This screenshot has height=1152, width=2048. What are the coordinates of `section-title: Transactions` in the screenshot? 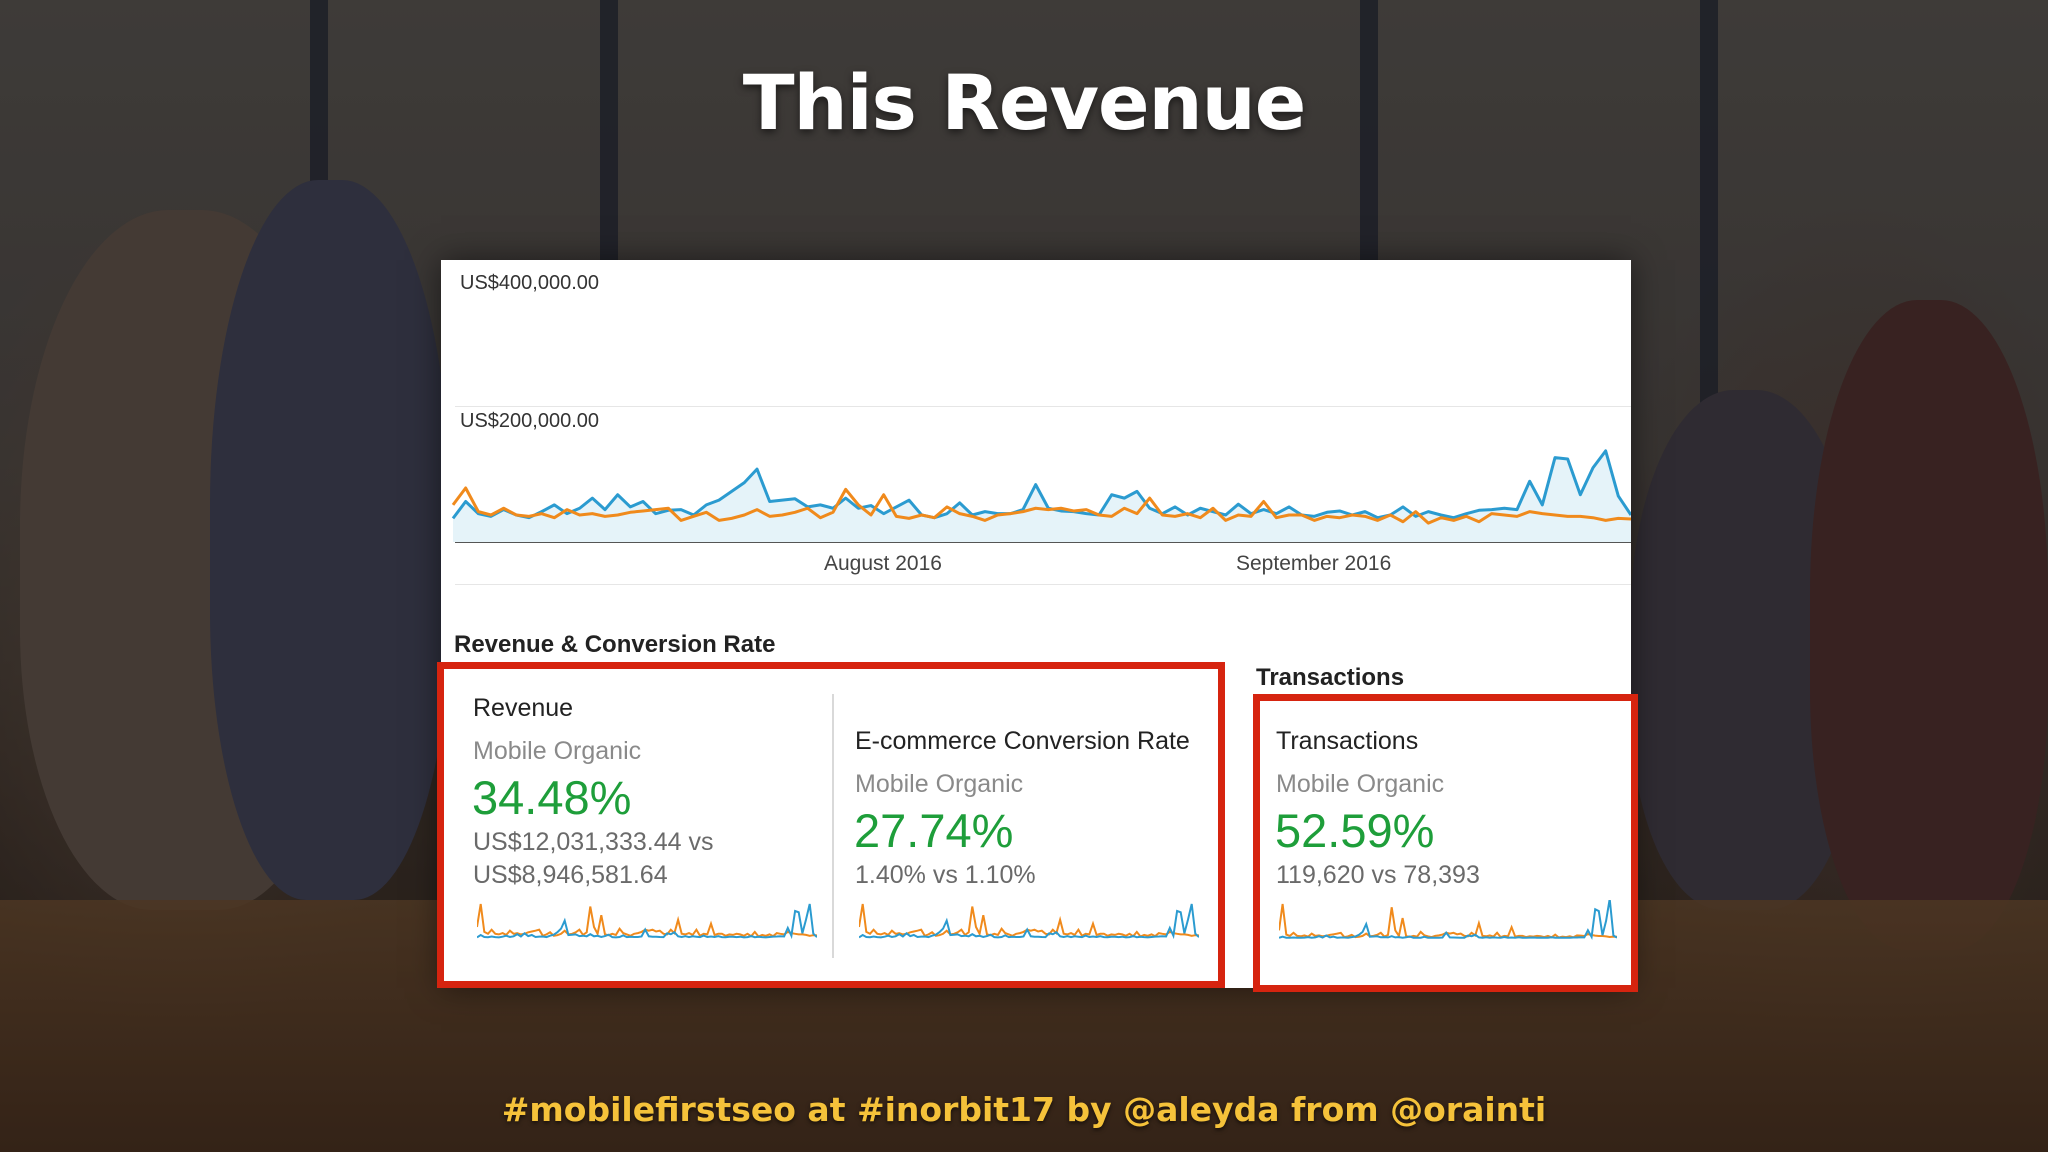 It's located at (1330, 677).